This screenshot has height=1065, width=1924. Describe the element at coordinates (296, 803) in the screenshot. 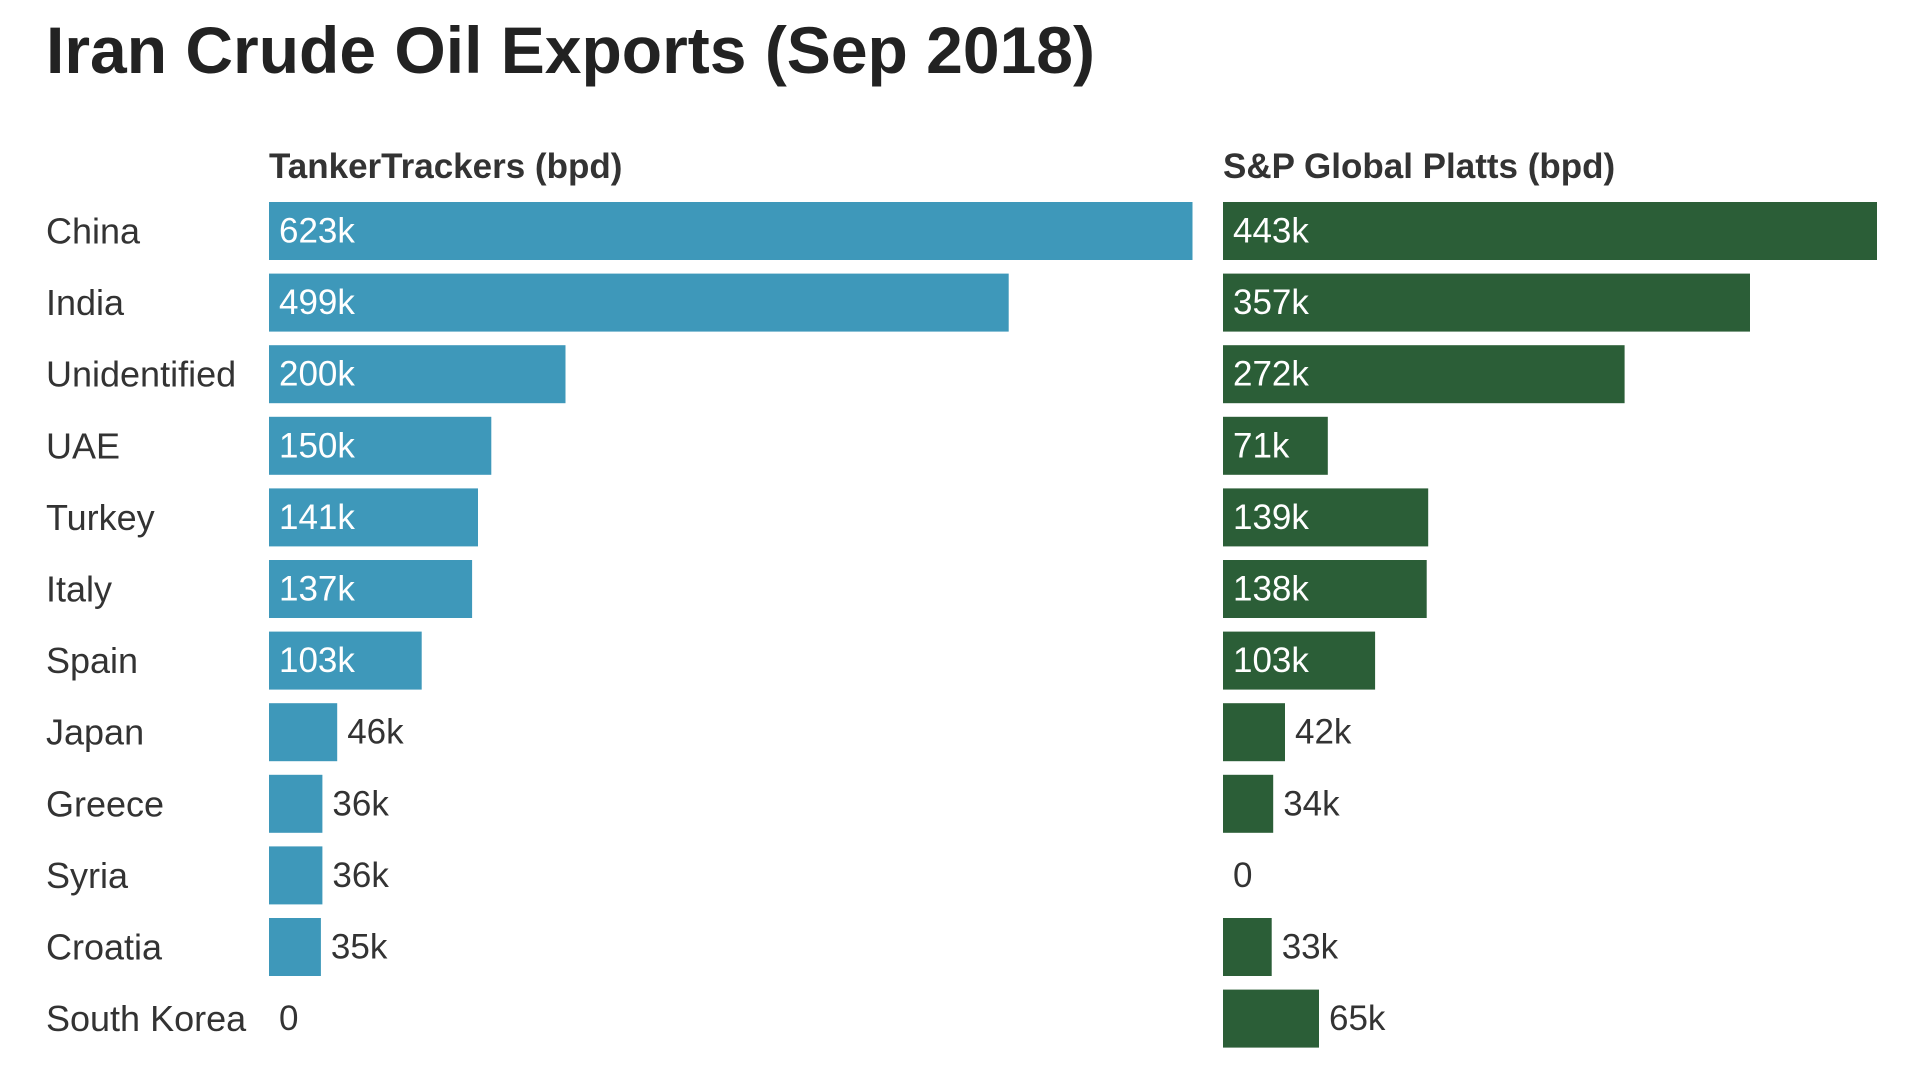

I see `bar-tankertrackers-bpd-greece` at that location.